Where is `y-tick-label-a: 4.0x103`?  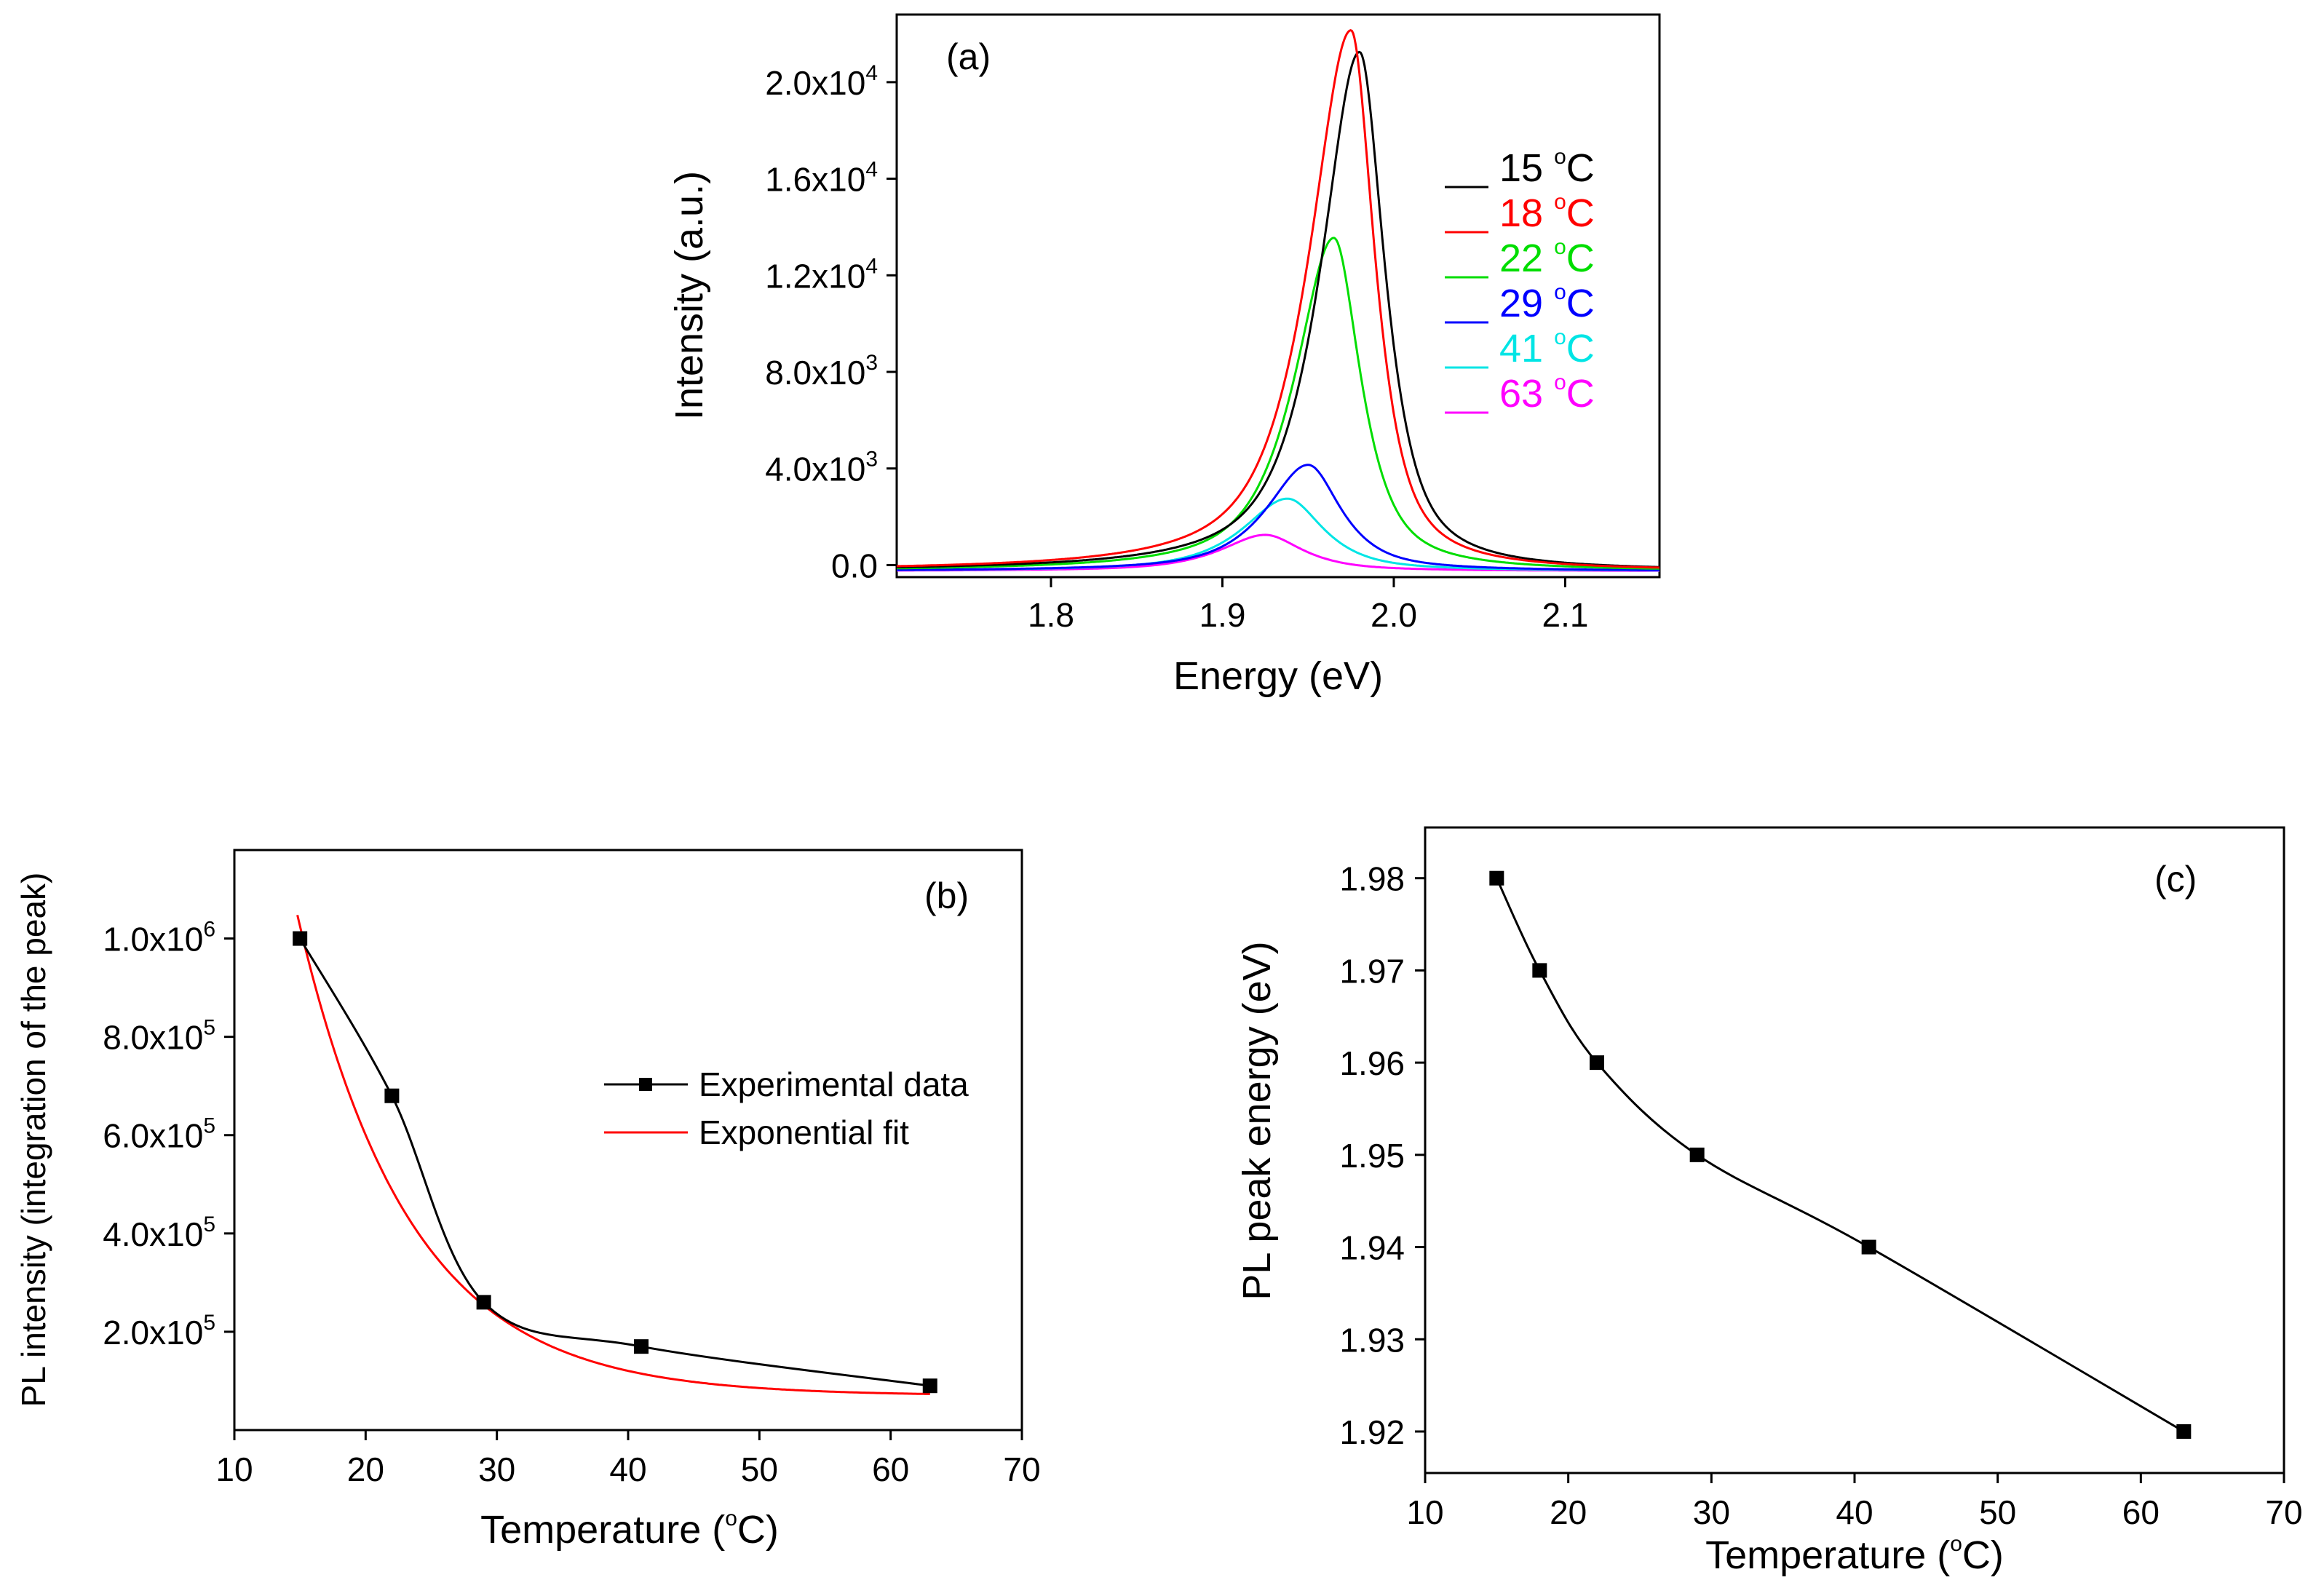
y-tick-label-a: 4.0x103 is located at coordinates (822, 468).